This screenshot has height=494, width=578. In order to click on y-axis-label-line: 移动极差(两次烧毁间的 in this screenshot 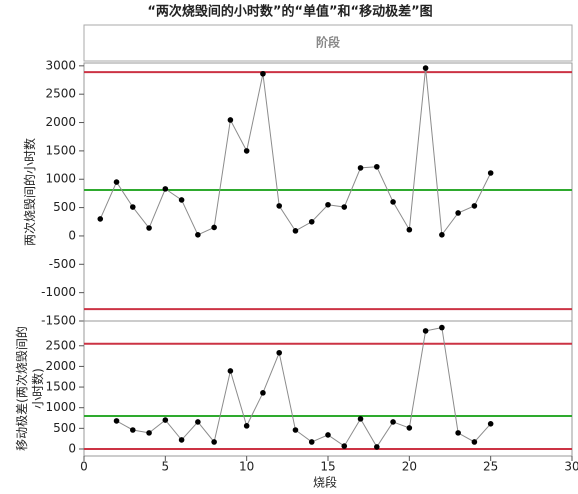, I will do `click(21, 388)`.